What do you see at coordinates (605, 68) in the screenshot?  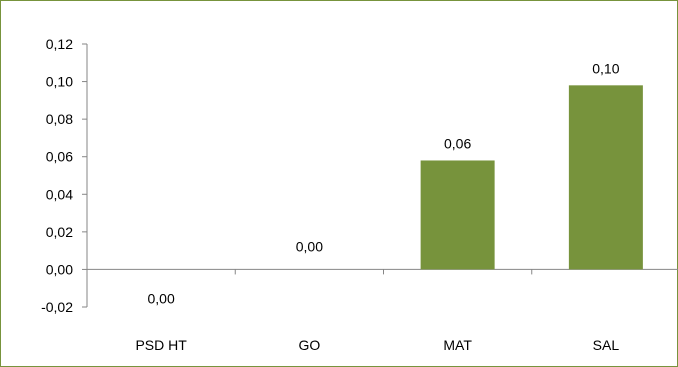 I see `data-label: 0,10` at bounding box center [605, 68].